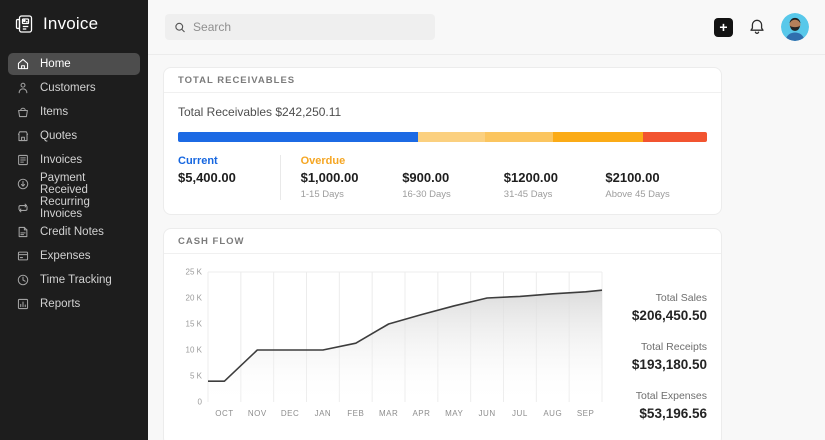  Describe the element at coordinates (68, 88) in the screenshot. I see `sidebar-item-label: Customers` at that location.